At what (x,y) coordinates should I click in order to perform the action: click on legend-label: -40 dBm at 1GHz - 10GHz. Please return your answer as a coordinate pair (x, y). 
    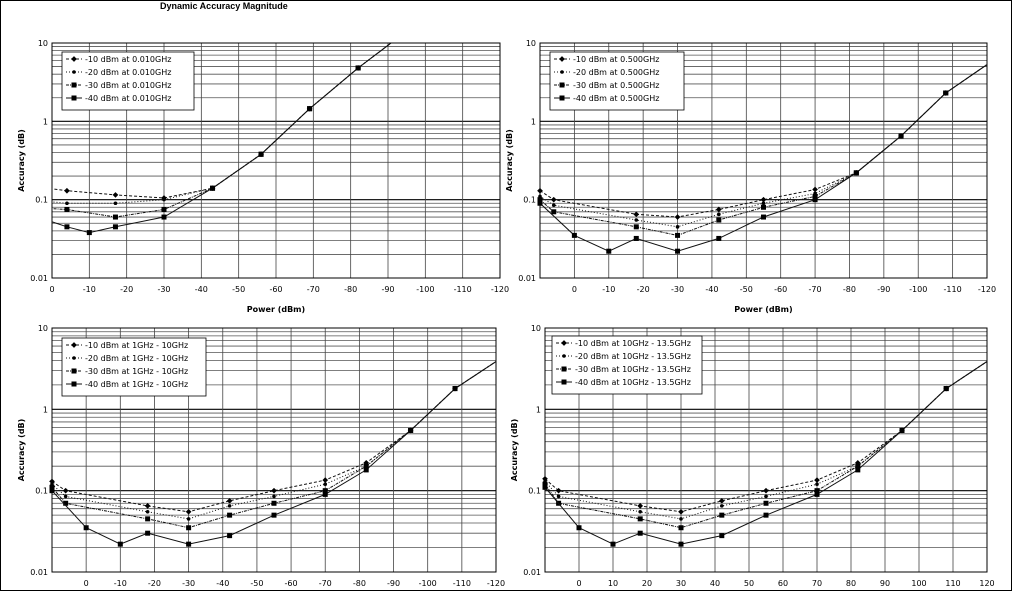
    Looking at the image, I should click on (136, 384).